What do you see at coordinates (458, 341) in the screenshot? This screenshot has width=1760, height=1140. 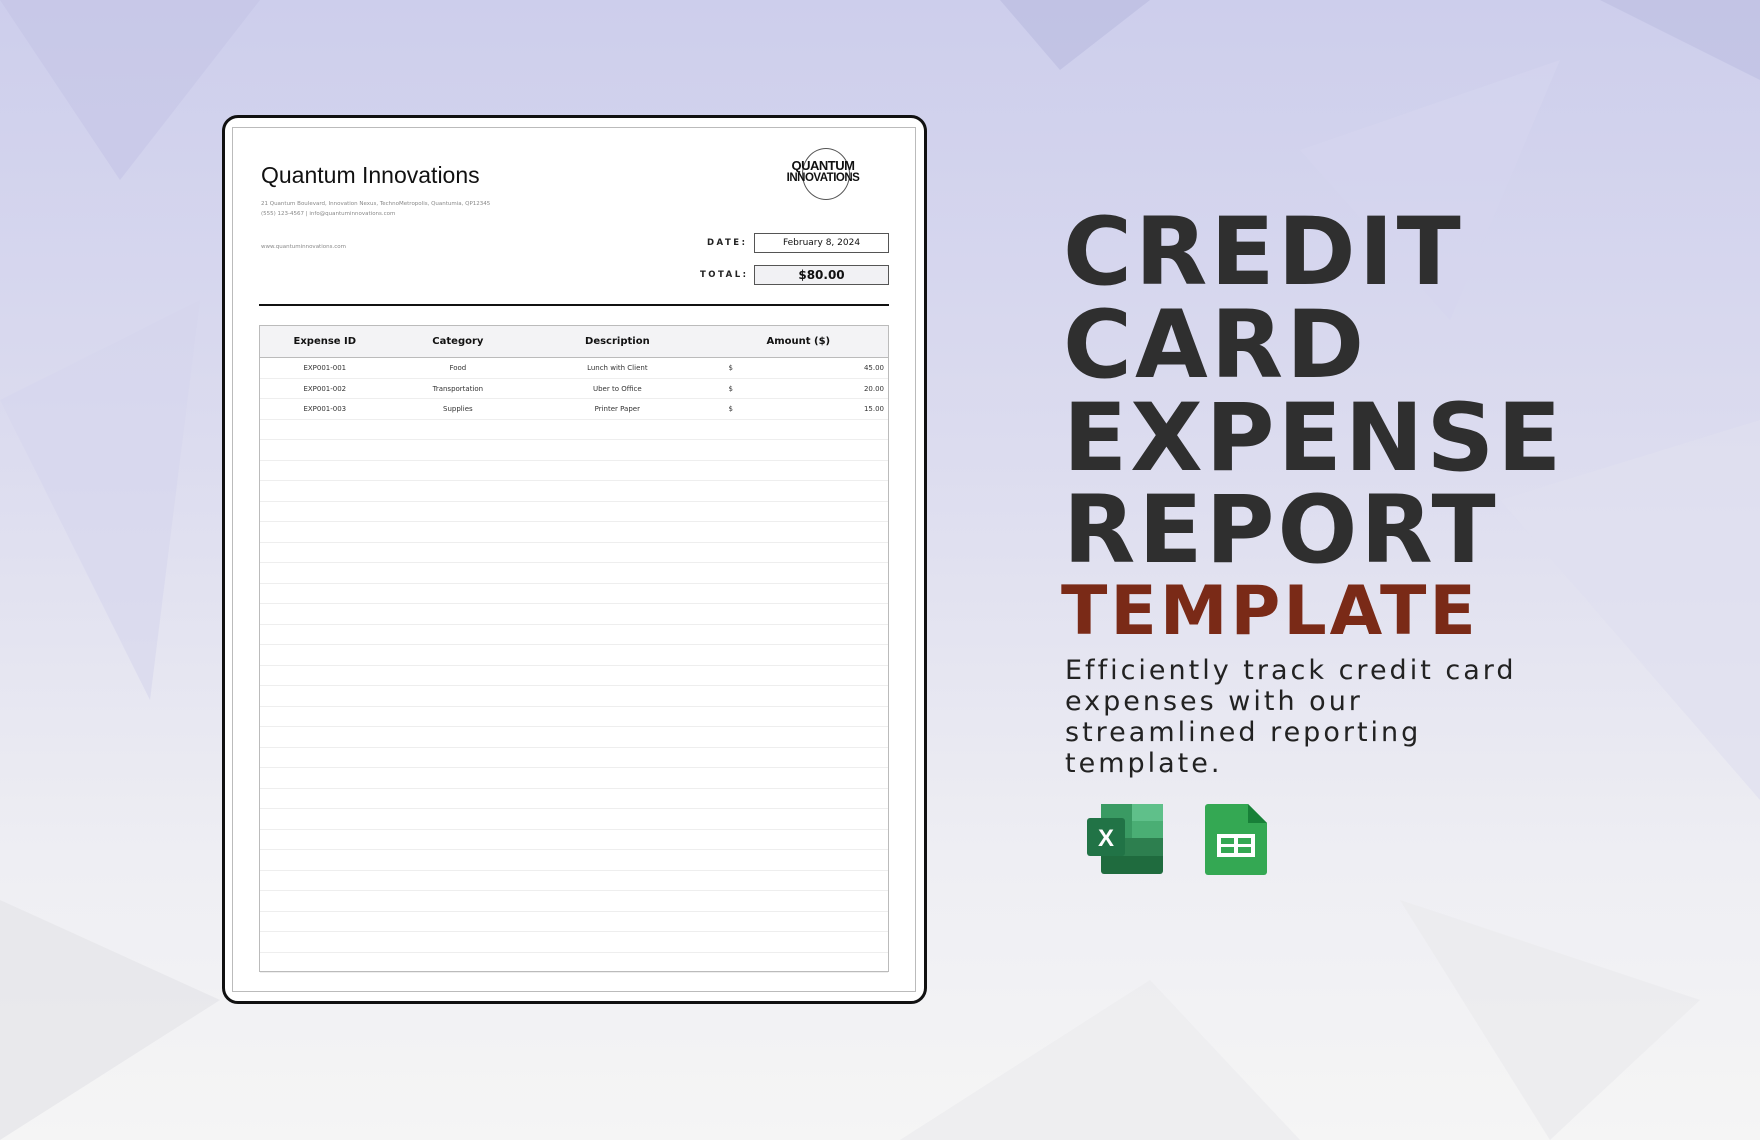 I see `header-category: Category` at bounding box center [458, 341].